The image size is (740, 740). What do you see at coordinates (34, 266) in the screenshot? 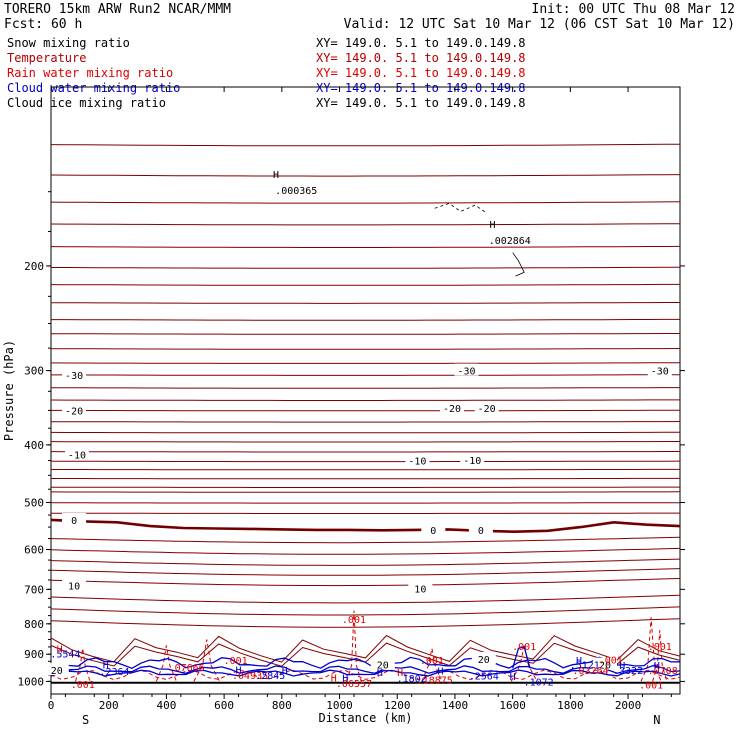
I see `y-tick-label: 200` at bounding box center [34, 266].